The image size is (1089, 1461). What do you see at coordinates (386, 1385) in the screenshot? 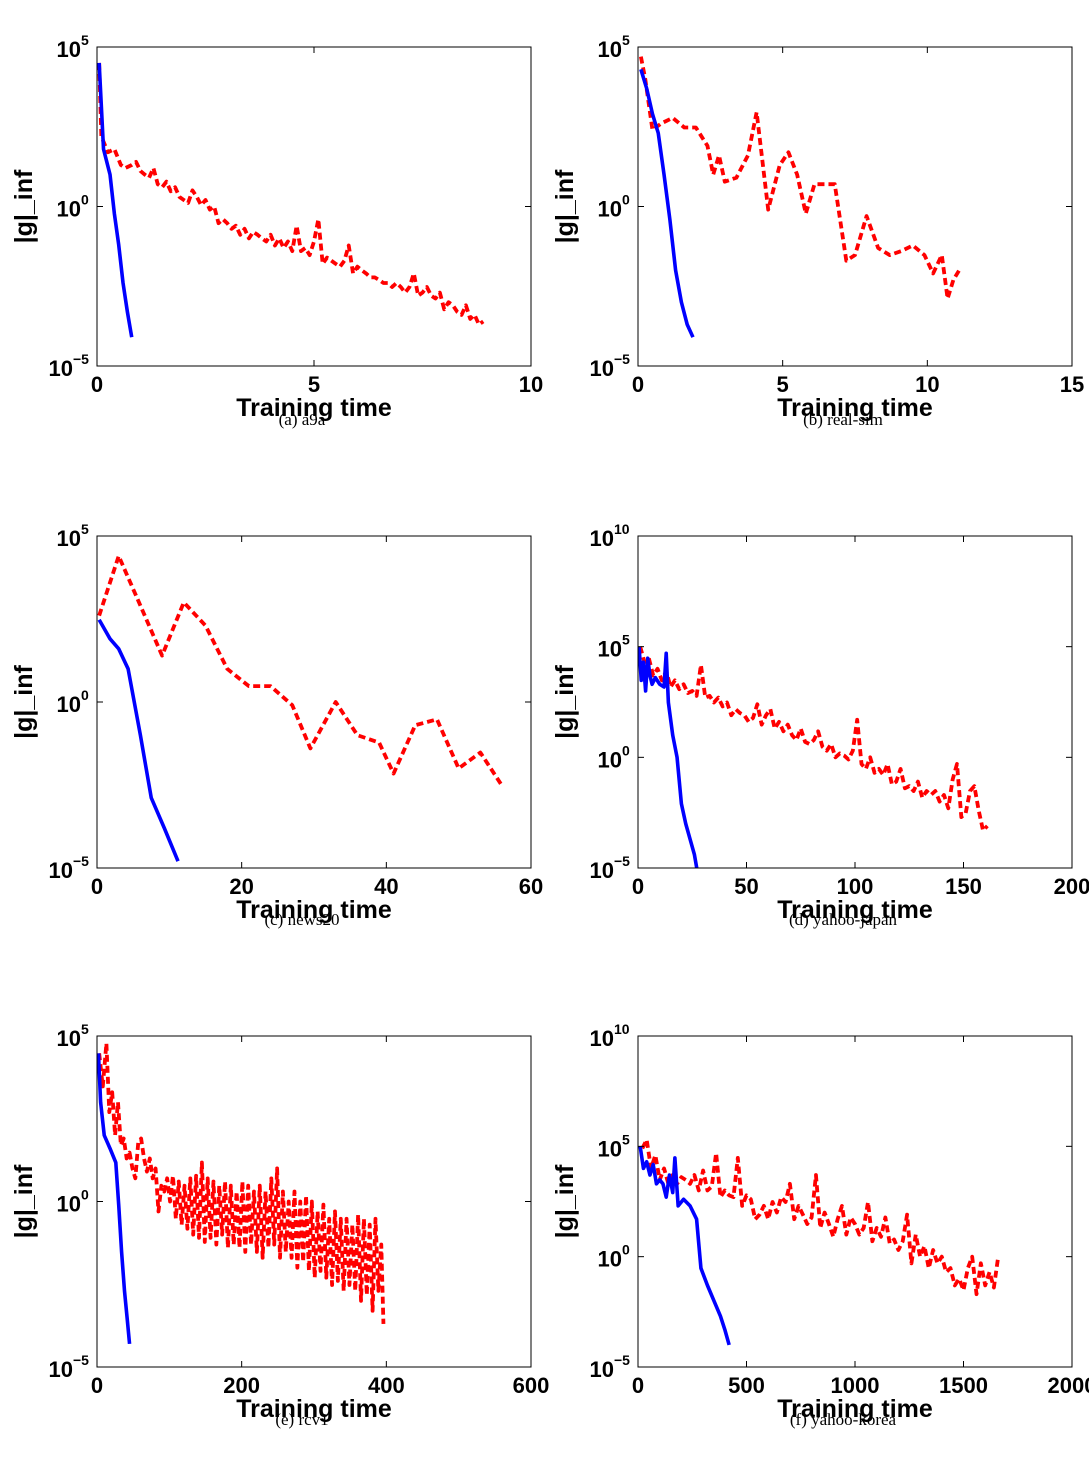
I see `x-tick-label: 400` at bounding box center [386, 1385].